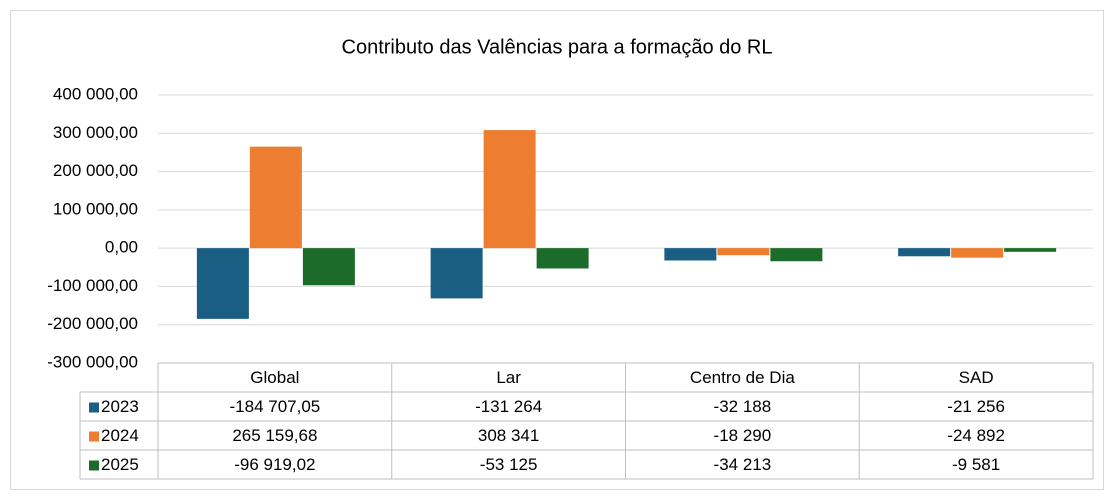 The width and height of the screenshot is (1114, 503). Describe the element at coordinates (120, 406) in the screenshot. I see `legend-label: 2023` at that location.